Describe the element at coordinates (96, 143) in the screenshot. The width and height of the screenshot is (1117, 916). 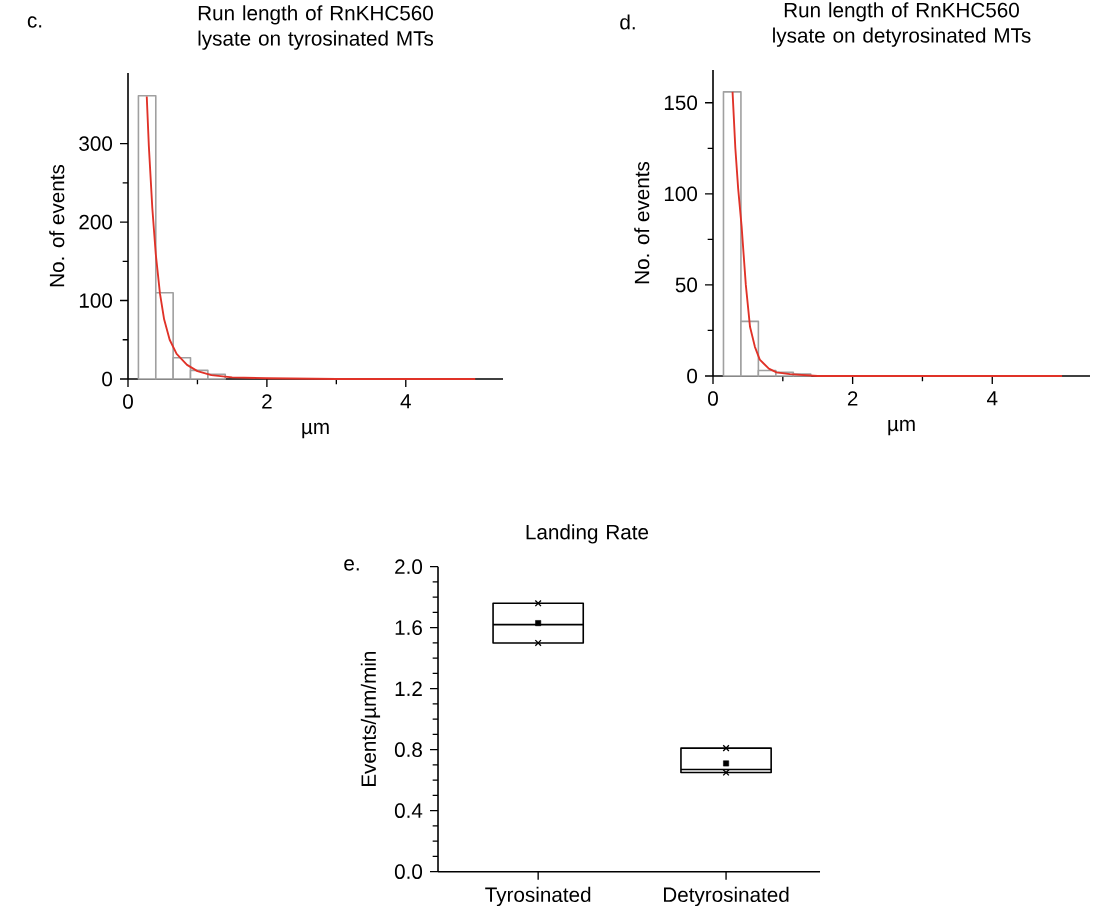
I see `y-tick-label: 300` at that location.